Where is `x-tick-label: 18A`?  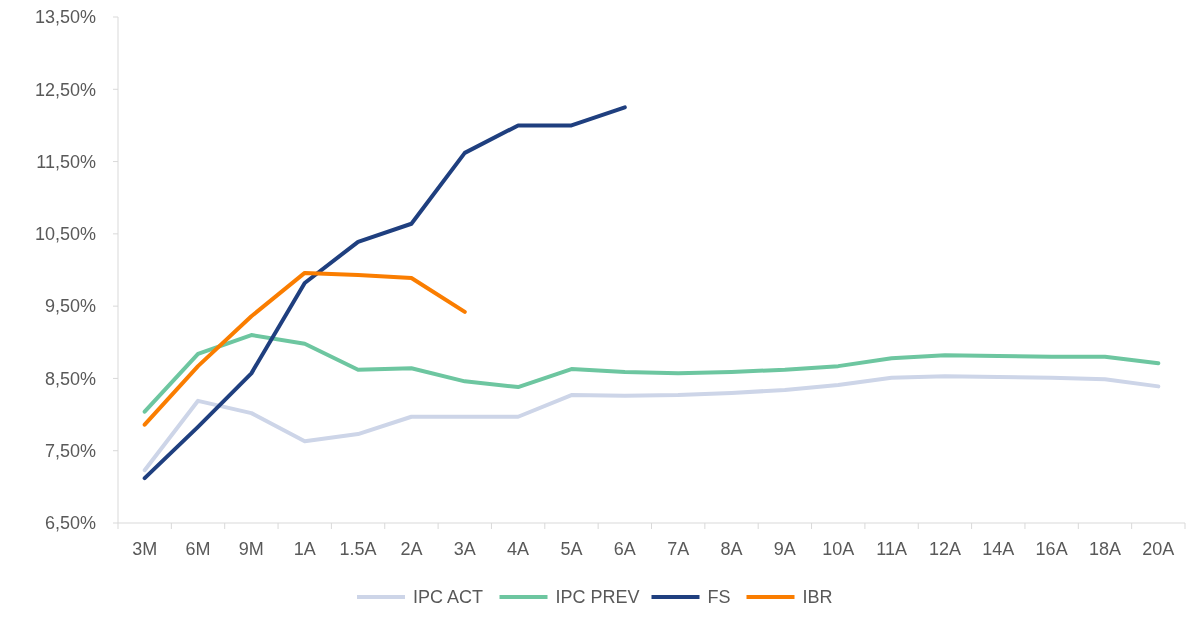
x-tick-label: 18A is located at coordinates (1104, 549).